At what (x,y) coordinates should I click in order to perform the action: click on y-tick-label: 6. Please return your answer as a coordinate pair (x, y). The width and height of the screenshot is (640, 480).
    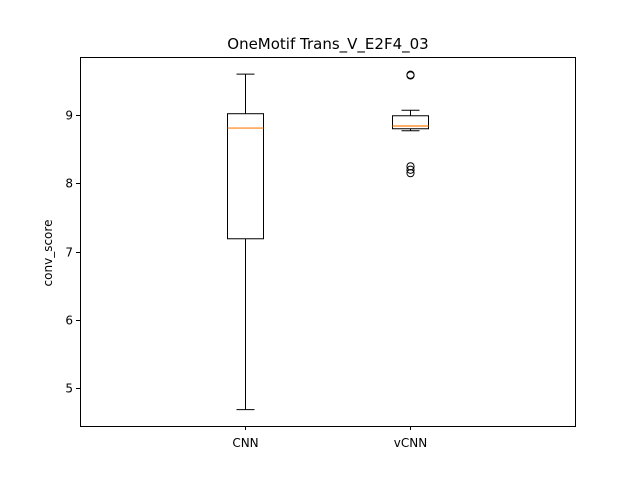
    Looking at the image, I should click on (69, 321).